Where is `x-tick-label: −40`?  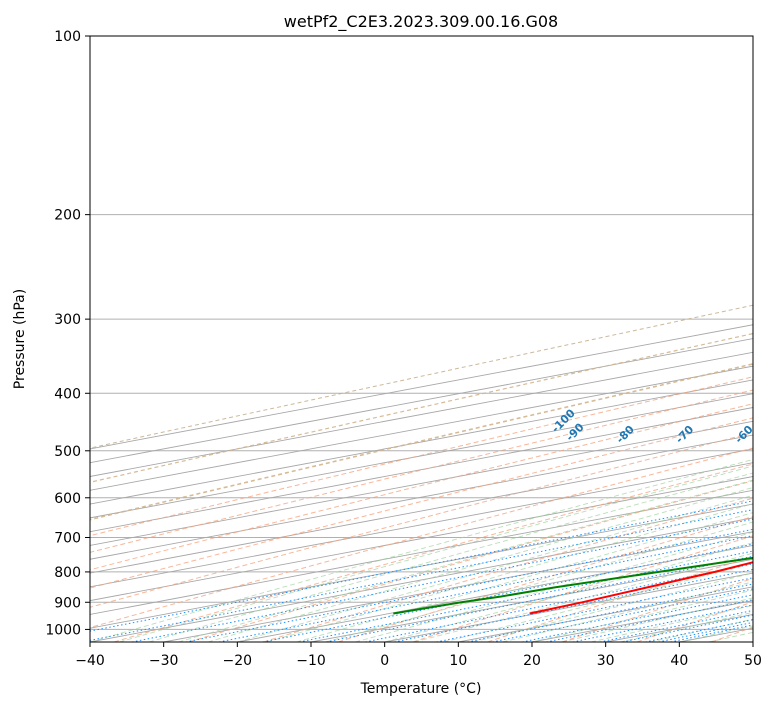
x-tick-label: −40 is located at coordinates (90, 661).